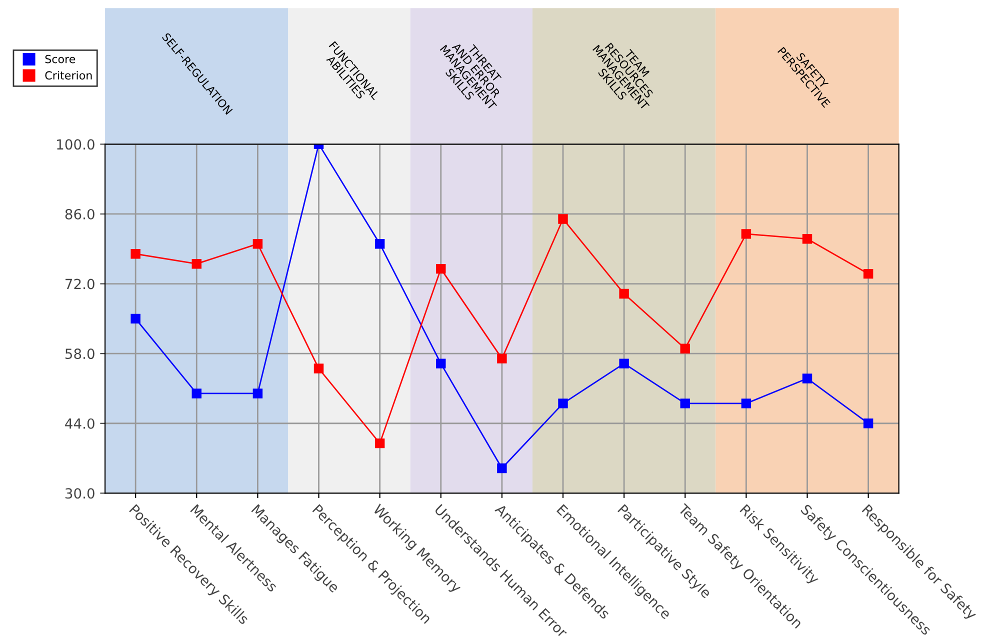 The height and width of the screenshot is (638, 991). I want to click on y-tick-label: 86.0, so click(79, 214).